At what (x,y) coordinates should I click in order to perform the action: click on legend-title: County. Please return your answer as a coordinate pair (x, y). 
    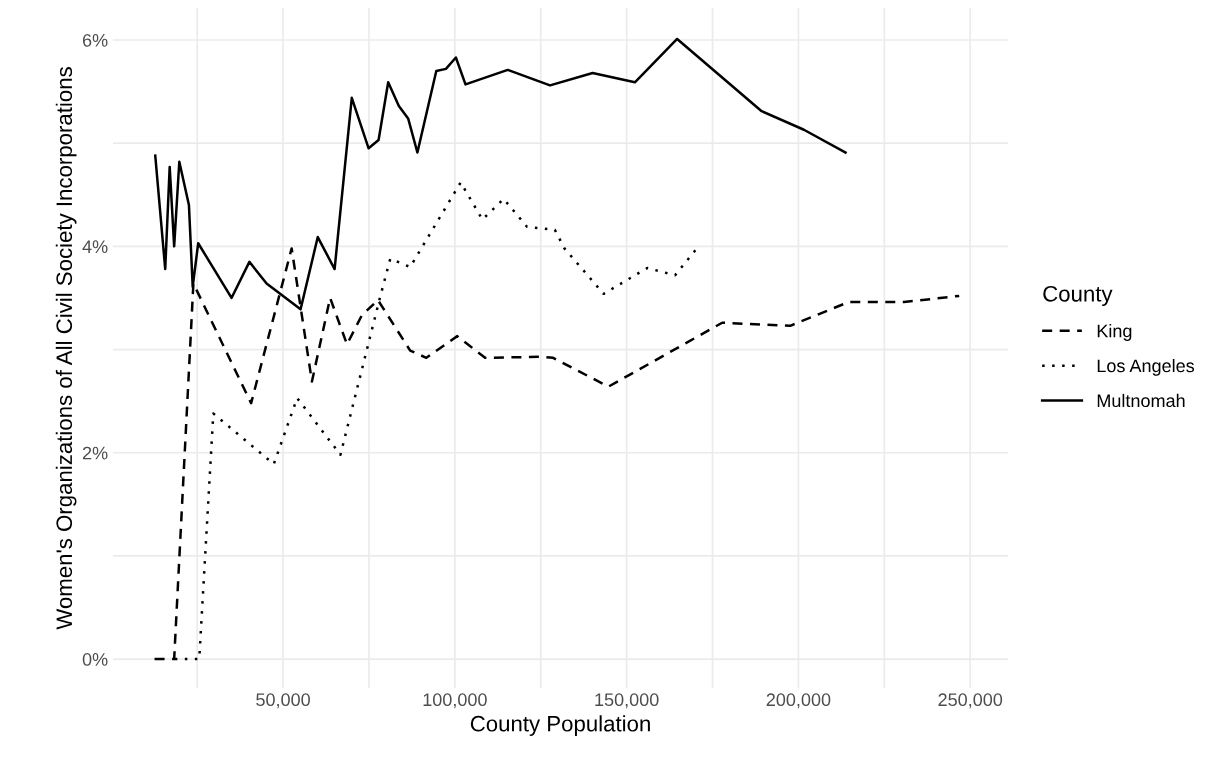
    Looking at the image, I should click on (1078, 296).